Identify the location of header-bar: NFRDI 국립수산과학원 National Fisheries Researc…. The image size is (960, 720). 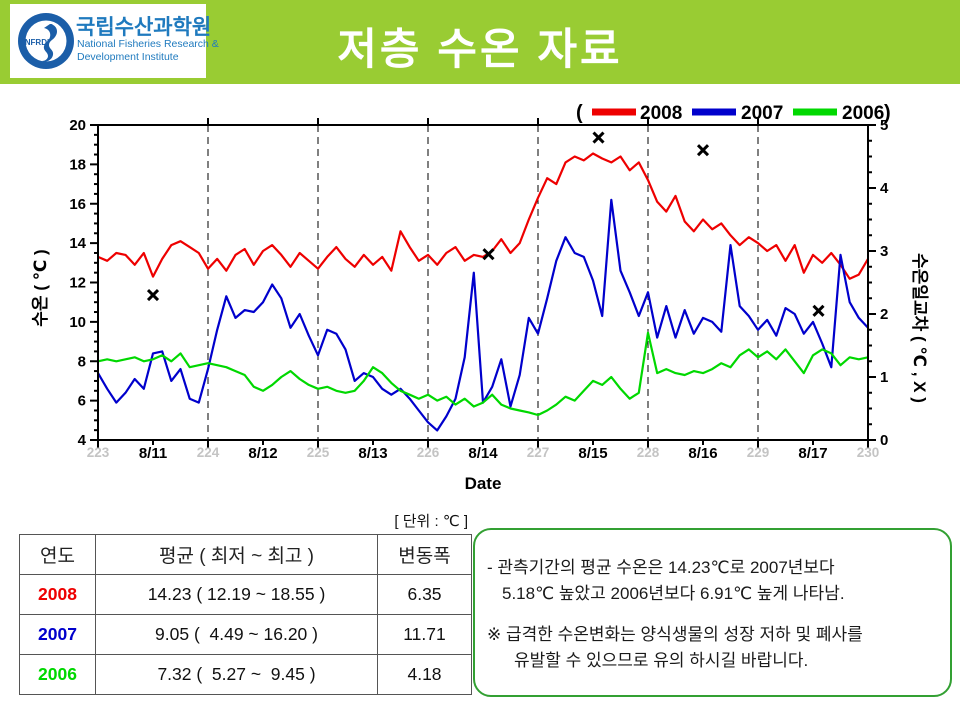
(480, 42).